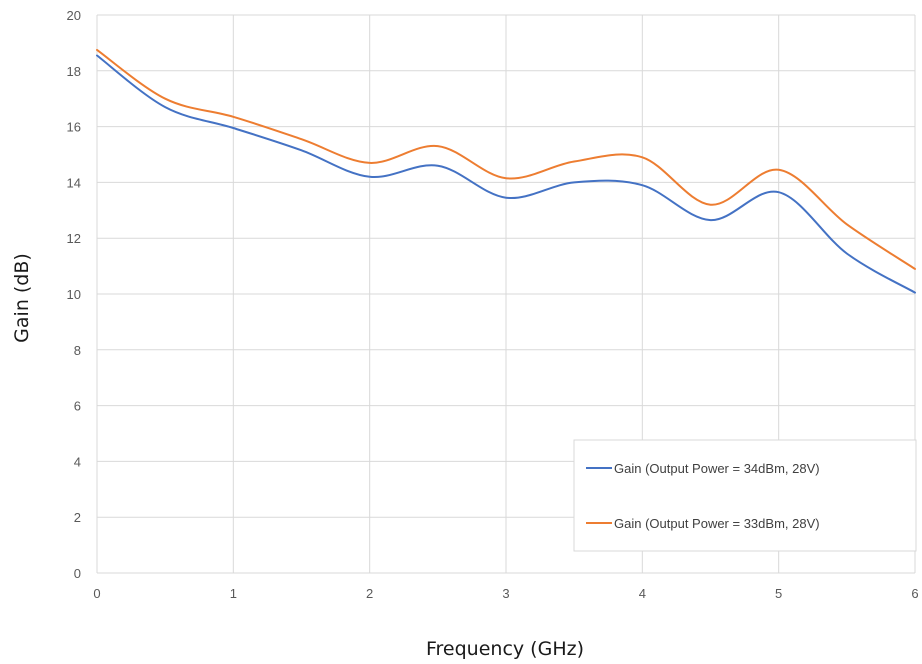 Image resolution: width=922 pixels, height=664 pixels. Describe the element at coordinates (74, 71) in the screenshot. I see `y-tick-label: 18` at that location.